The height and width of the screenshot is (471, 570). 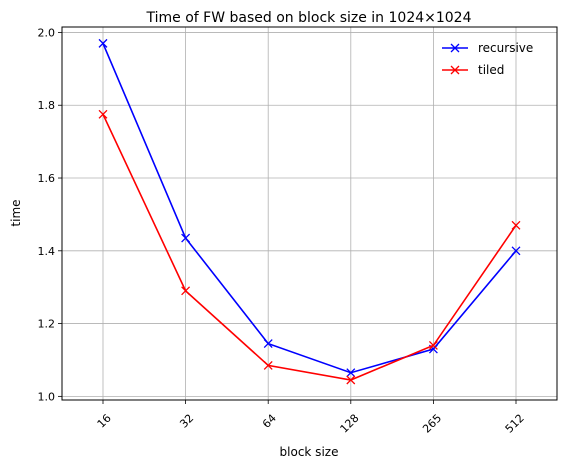 I want to click on y-axis-label: time, so click(x=16, y=212).